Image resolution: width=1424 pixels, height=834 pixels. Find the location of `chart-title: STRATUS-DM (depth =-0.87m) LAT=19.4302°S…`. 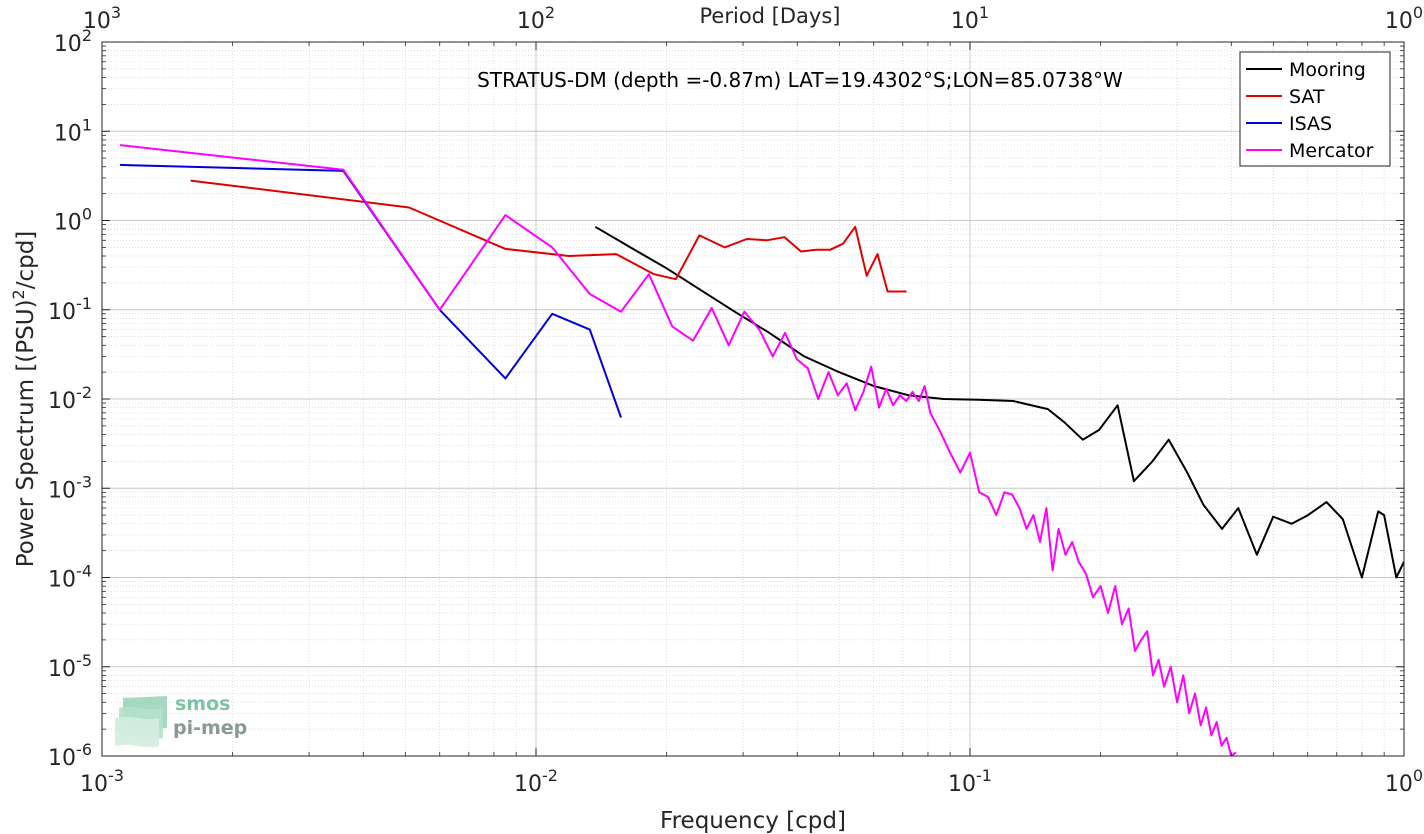

chart-title: STRATUS-DM (depth =-0.87m) LAT=19.4302°S… is located at coordinates (800, 80).